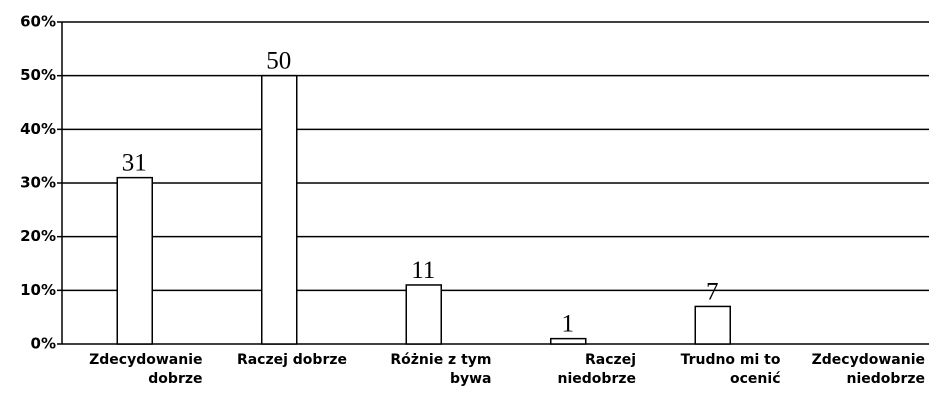 The width and height of the screenshot is (929, 401). What do you see at coordinates (38, 183) in the screenshot?
I see `y-tick-label: 30%` at bounding box center [38, 183].